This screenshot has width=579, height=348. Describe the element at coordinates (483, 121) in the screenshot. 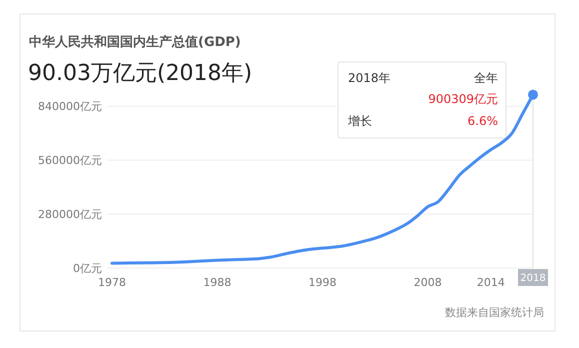

I see `annotation: 6.6%` at that location.